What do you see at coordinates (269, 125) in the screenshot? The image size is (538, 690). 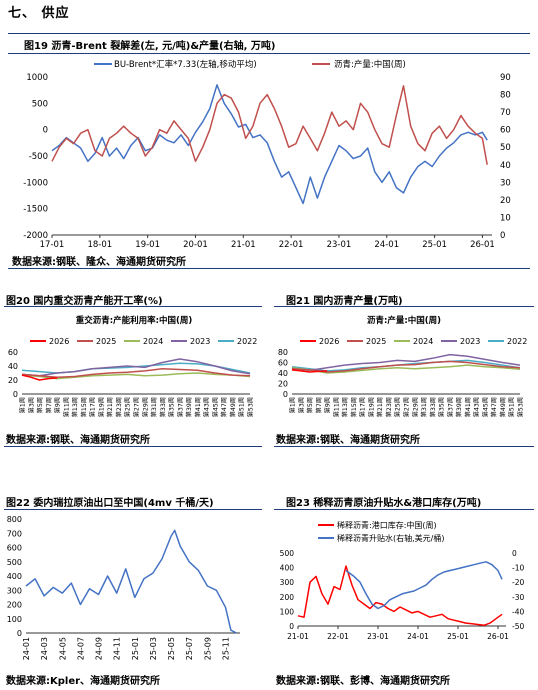 I see `chart-19-series-line-series` at bounding box center [269, 125].